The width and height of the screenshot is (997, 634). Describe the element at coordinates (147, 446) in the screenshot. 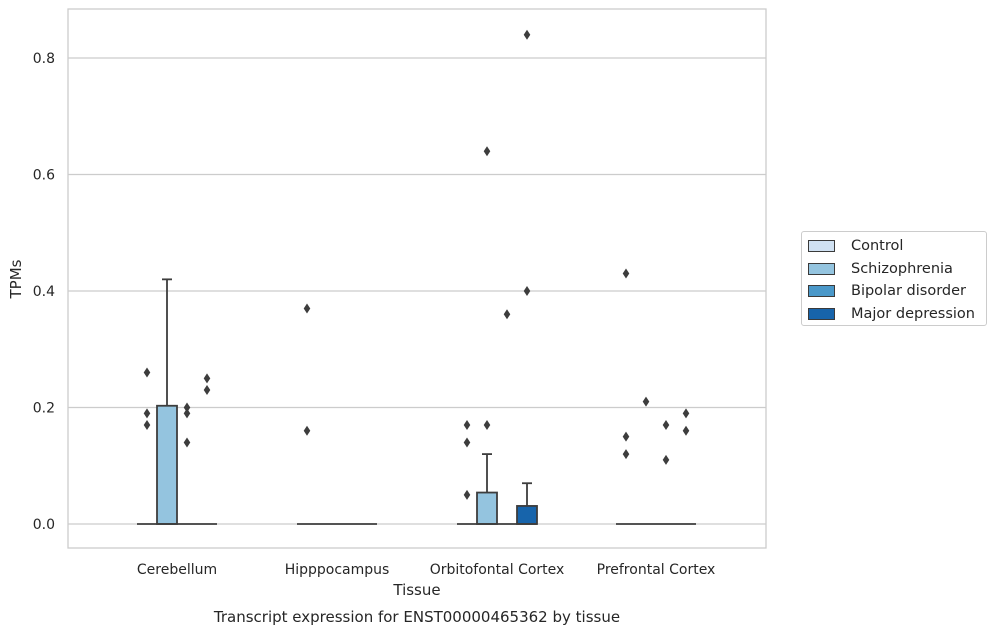

I see `box-cerebellum-control` at that location.